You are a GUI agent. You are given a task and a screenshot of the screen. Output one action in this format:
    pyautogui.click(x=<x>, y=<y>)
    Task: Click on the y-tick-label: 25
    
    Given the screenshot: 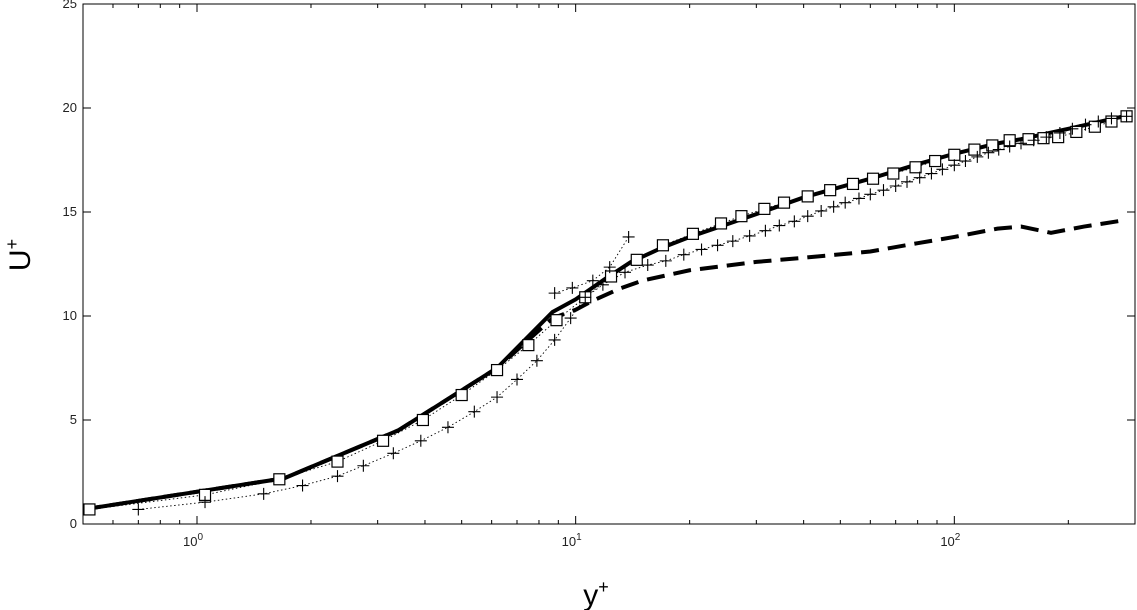 What is the action you would take?
    pyautogui.click(x=70, y=5)
    